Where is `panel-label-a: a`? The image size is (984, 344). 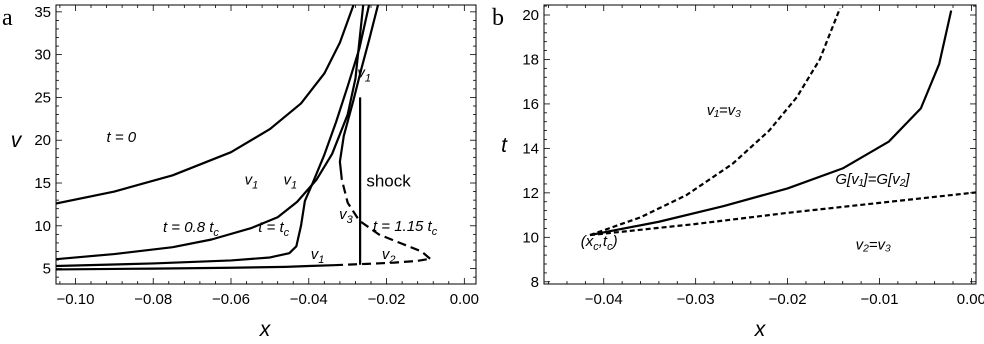
panel-label-a: a is located at coordinates (7, 18).